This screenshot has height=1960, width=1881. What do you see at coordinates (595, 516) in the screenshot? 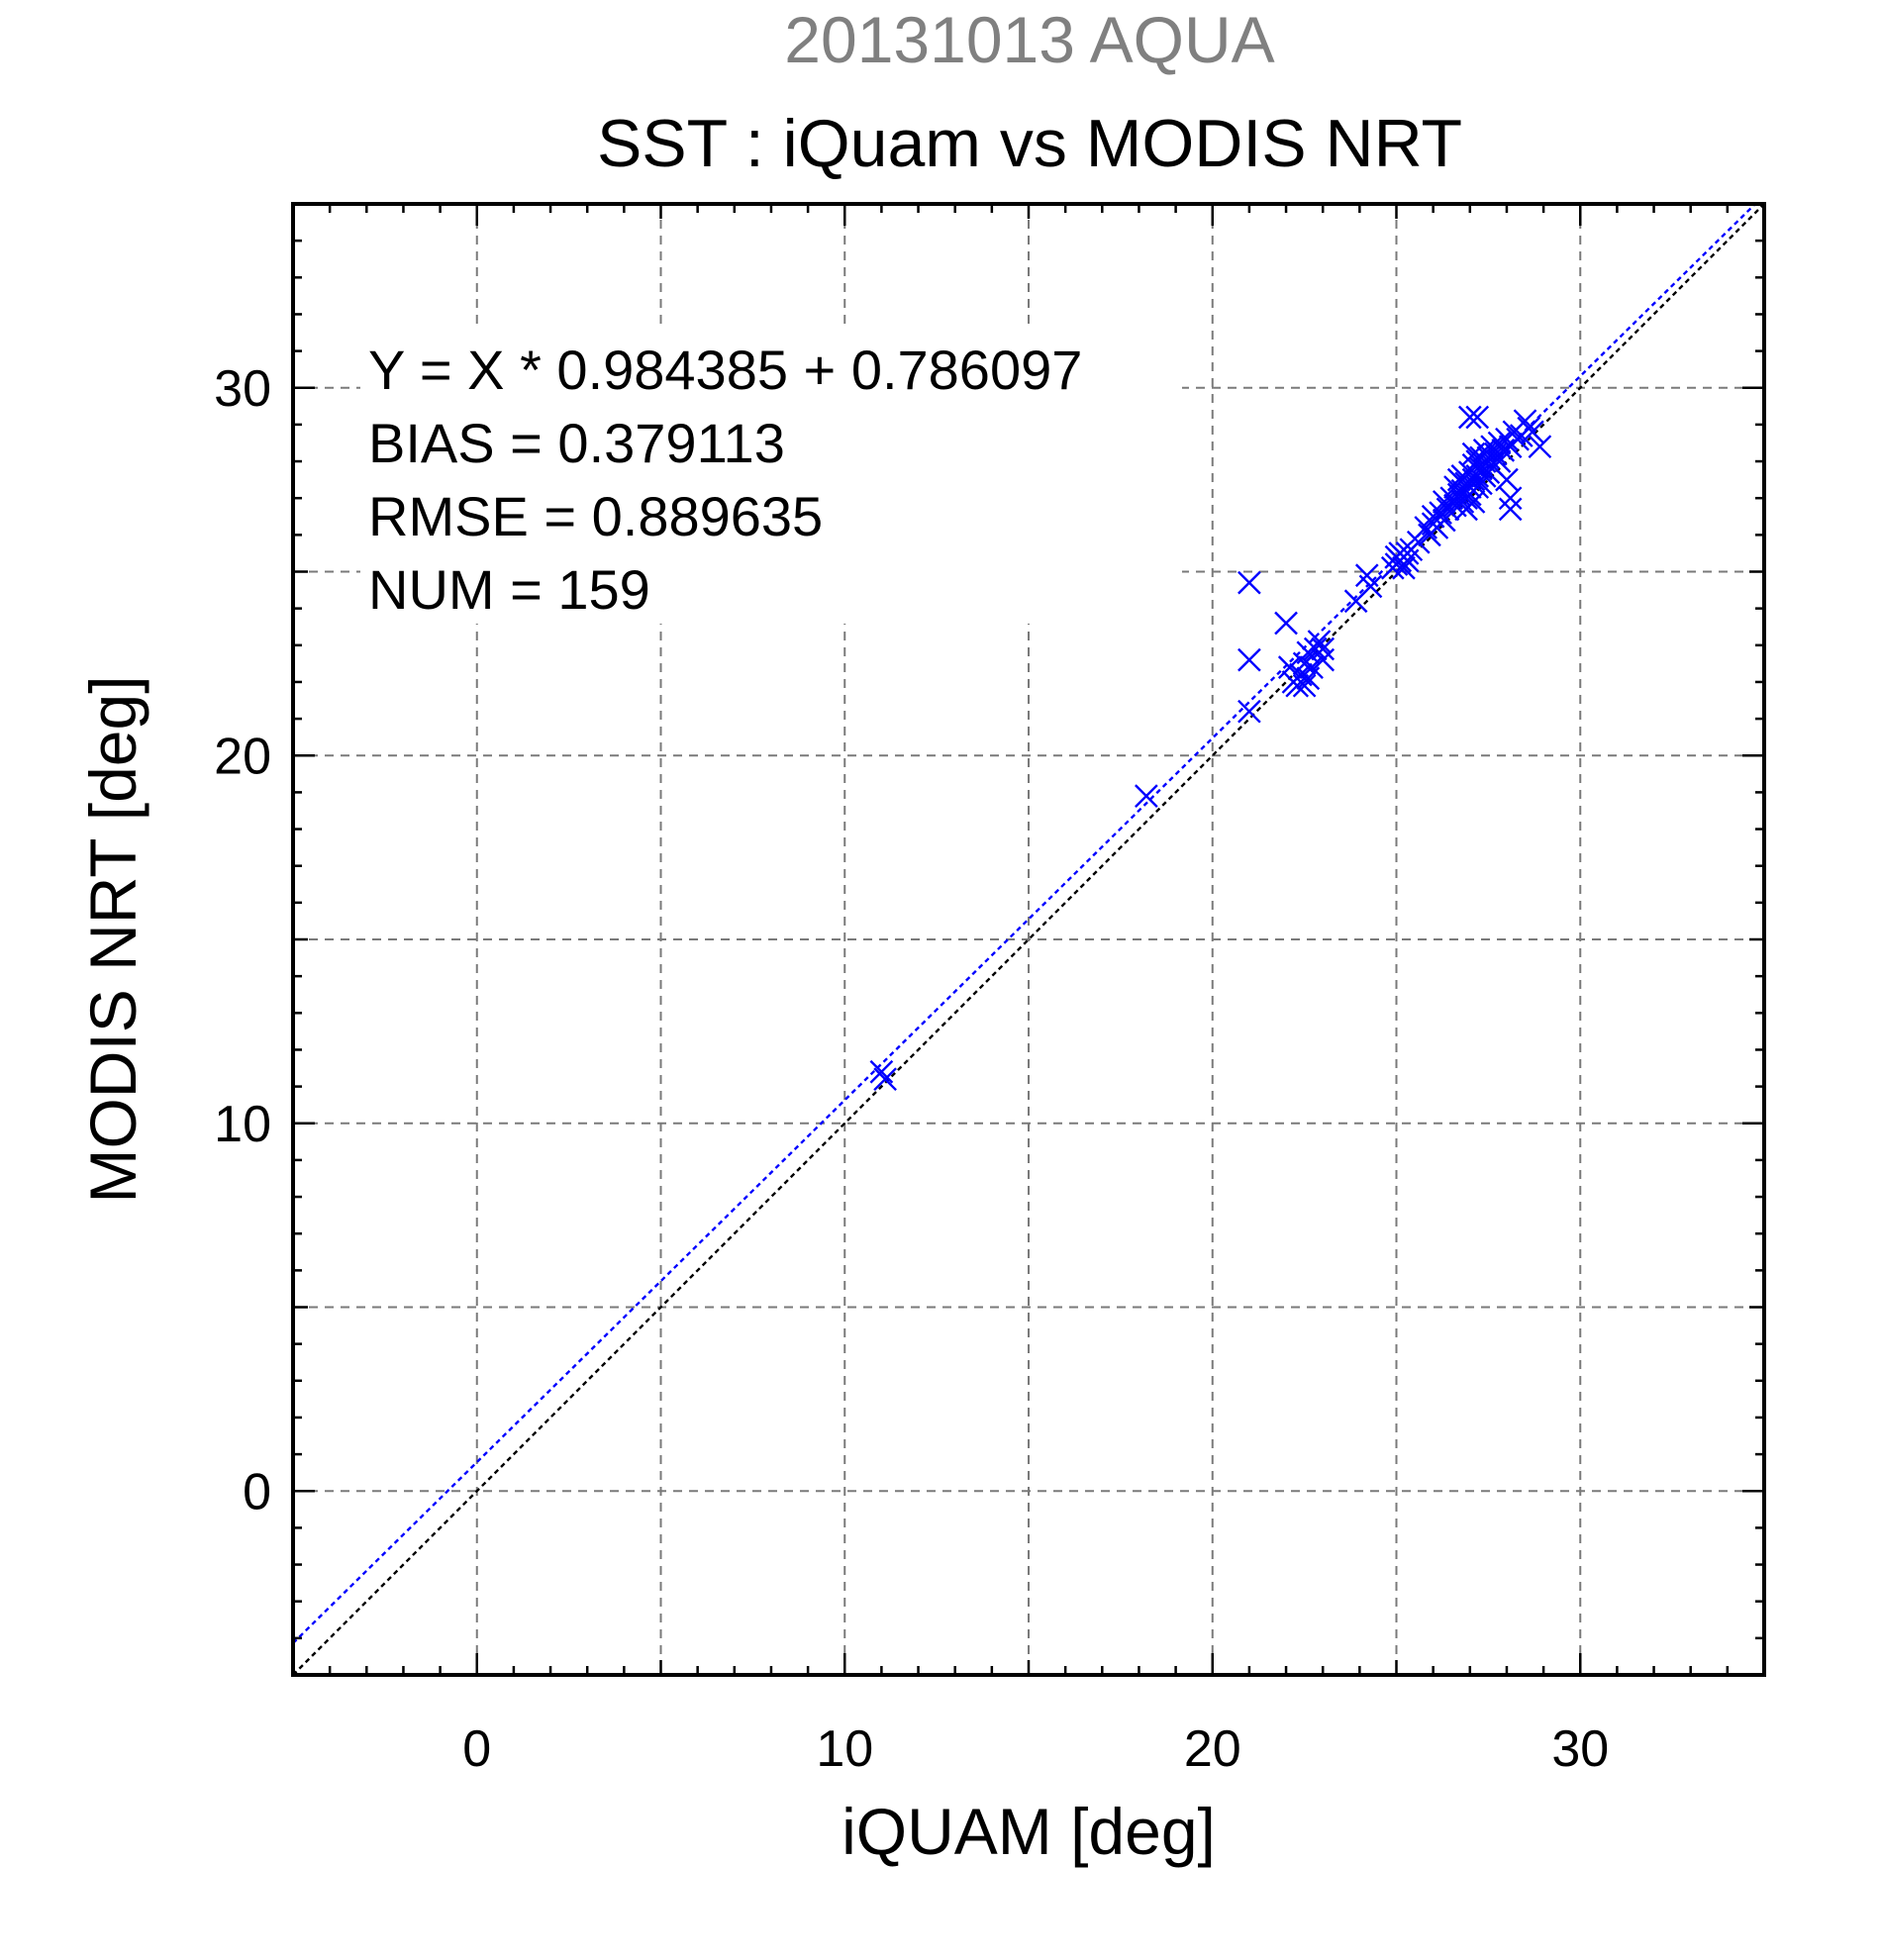
I see `rmse-value: RMSE = 0.889635` at bounding box center [595, 516].